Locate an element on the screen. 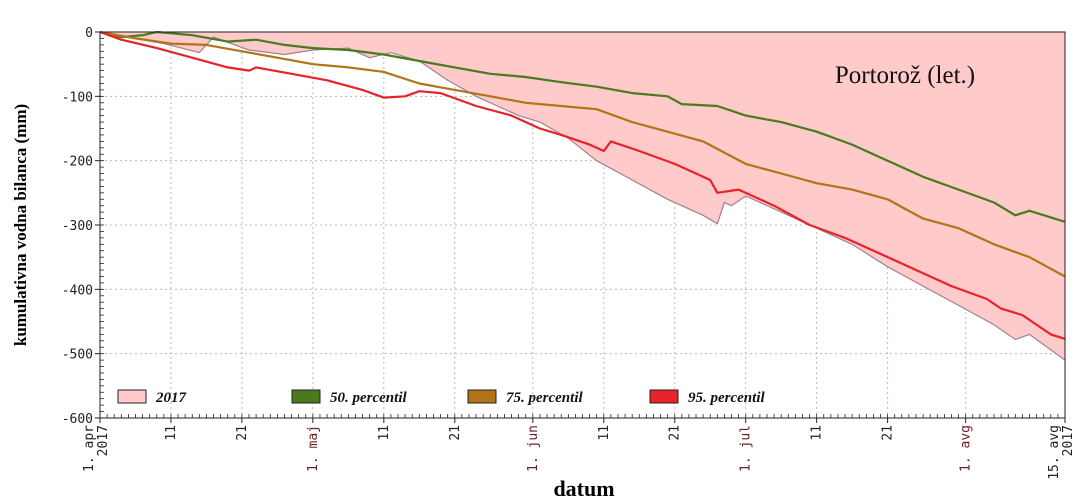  legend-label: 75. percentil is located at coordinates (544, 398).